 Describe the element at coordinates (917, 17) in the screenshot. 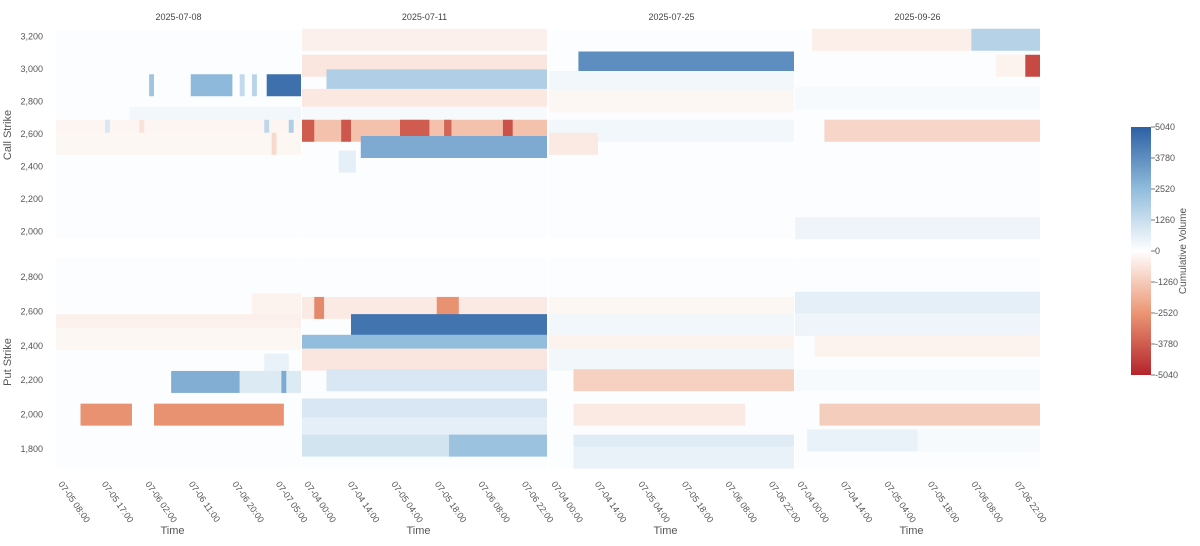

I see `panel-expiry-title: 2025-09-26` at that location.